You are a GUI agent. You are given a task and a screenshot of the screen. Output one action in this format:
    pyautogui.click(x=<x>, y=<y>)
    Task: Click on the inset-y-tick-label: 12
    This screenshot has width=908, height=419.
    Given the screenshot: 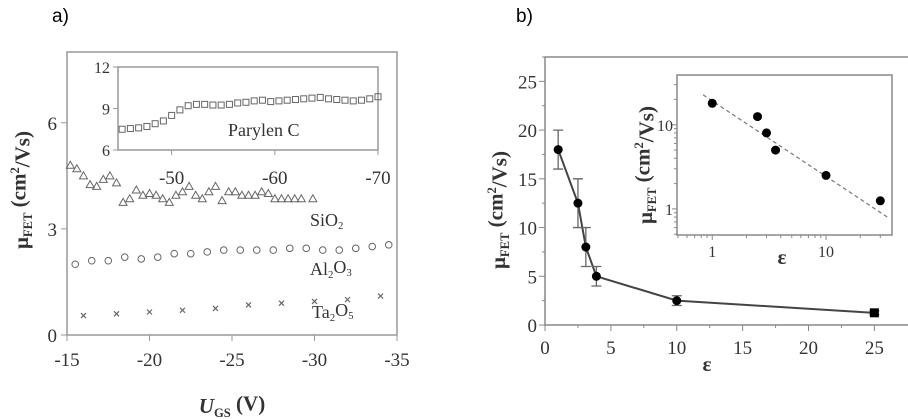 What is the action you would take?
    pyautogui.click(x=102, y=68)
    